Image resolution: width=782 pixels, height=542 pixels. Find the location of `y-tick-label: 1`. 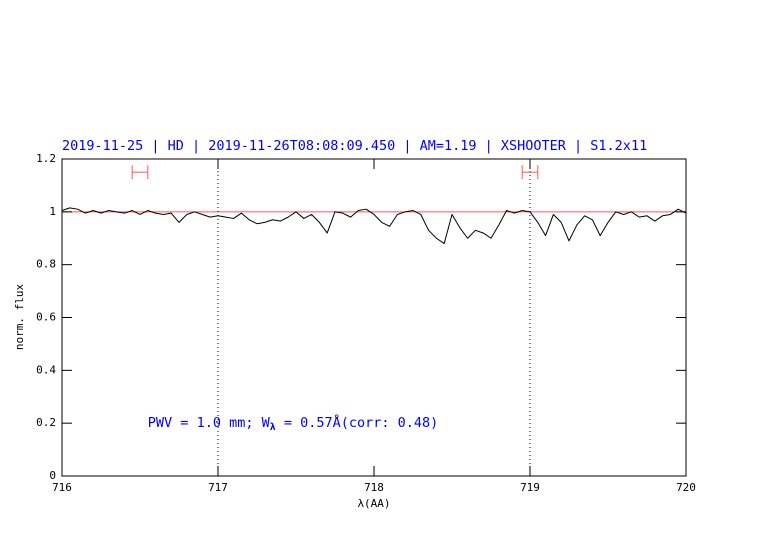

y-tick-label: 1 is located at coordinates (52, 211).